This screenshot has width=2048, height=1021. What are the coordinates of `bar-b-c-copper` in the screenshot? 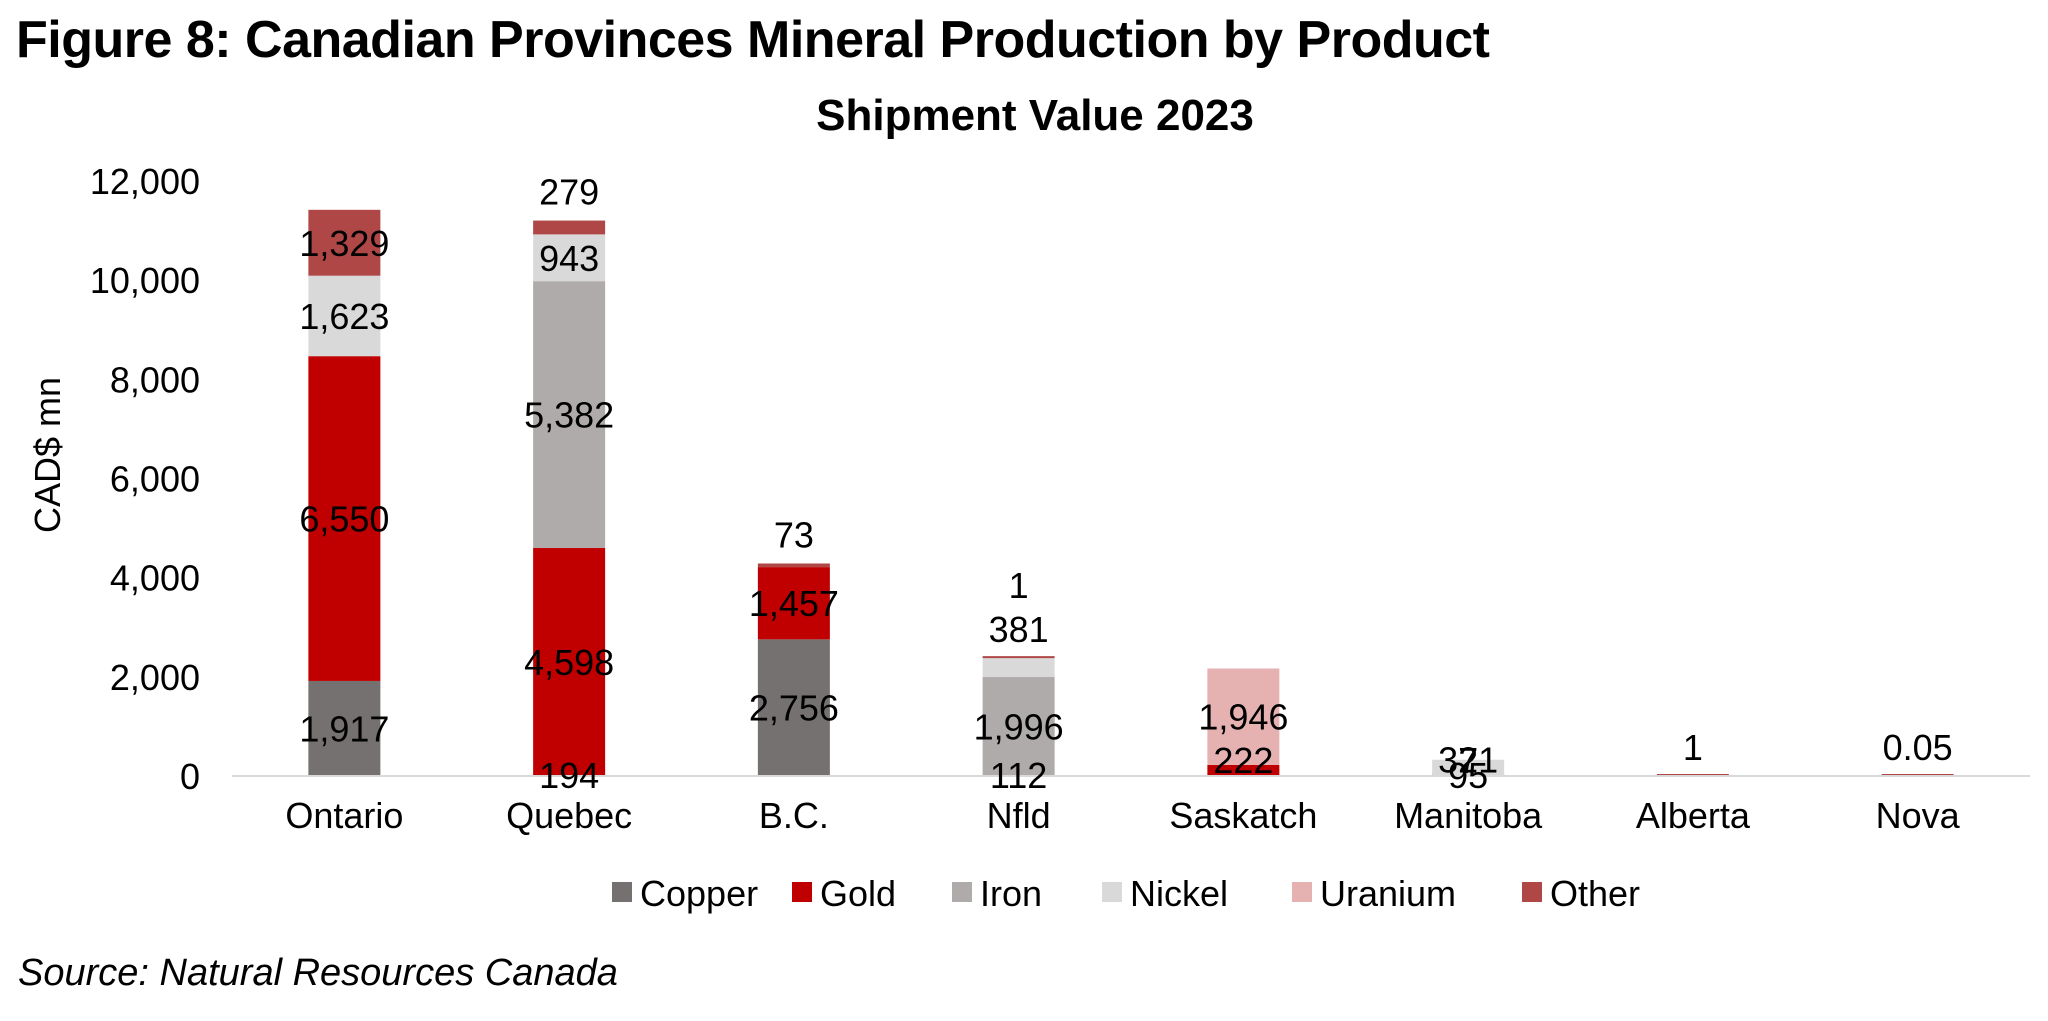 It's located at (793, 707).